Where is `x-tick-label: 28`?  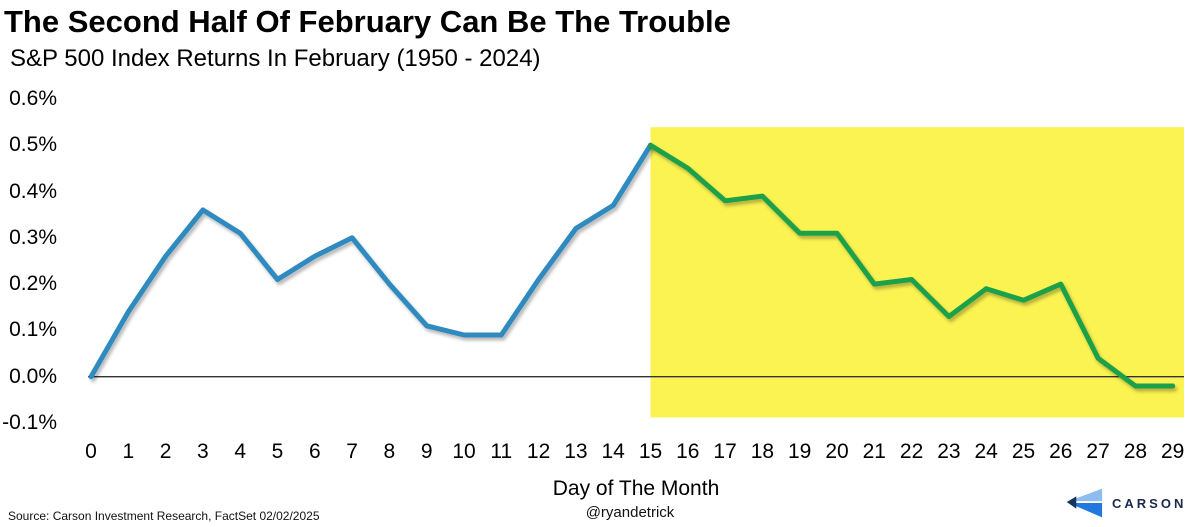 x-tick-label: 28 is located at coordinates (1135, 451).